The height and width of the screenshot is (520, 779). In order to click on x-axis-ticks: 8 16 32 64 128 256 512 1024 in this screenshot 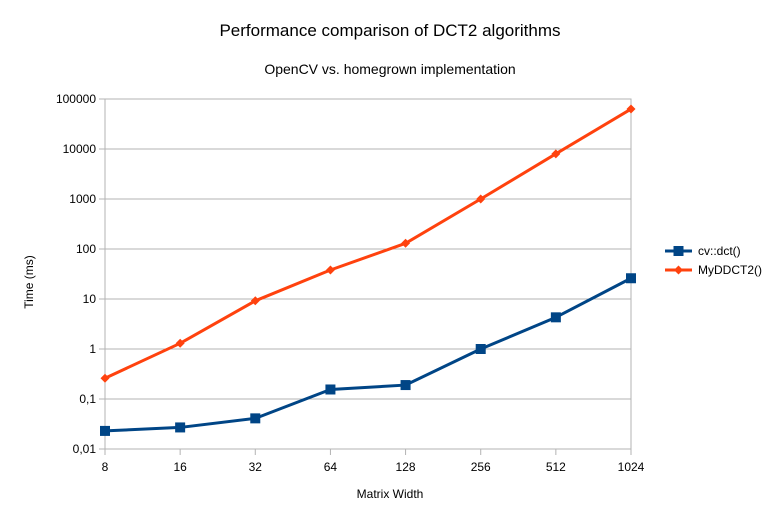, I will do `click(373, 461)`.